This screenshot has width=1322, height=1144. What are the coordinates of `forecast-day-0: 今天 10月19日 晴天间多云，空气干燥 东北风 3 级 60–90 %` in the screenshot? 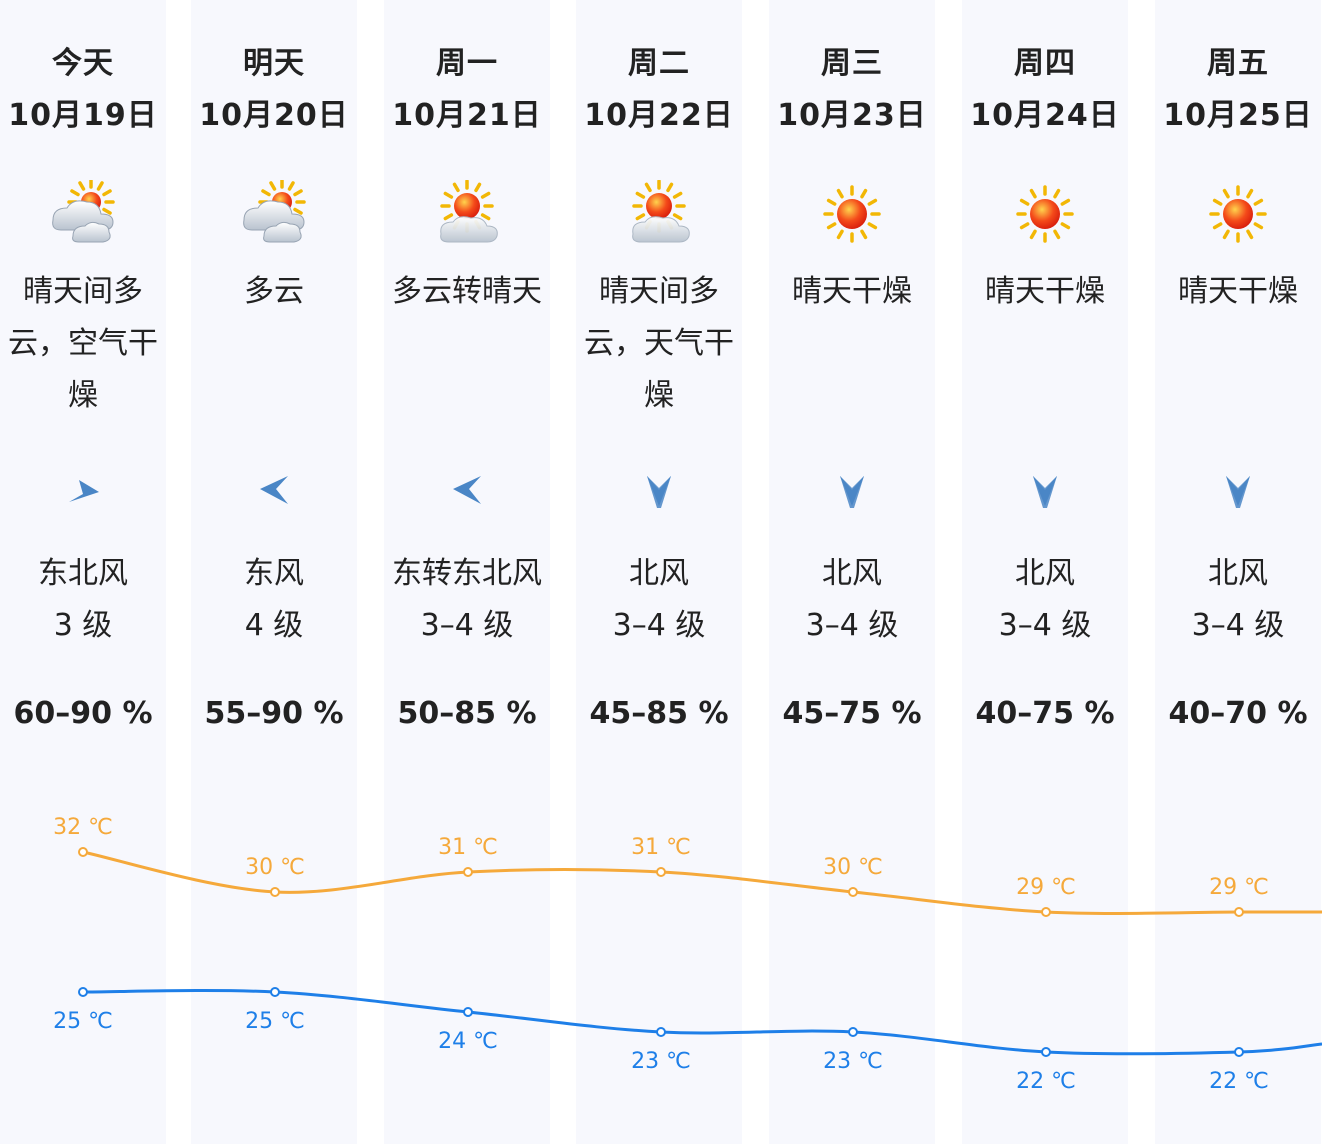 It's located at (83, 572).